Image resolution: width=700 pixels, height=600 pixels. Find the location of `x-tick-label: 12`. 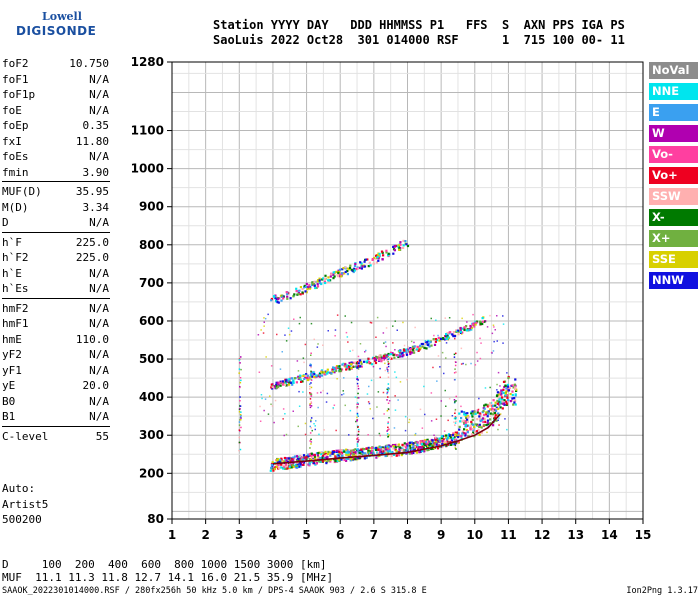

x-tick-label: 12 is located at coordinates (542, 535).